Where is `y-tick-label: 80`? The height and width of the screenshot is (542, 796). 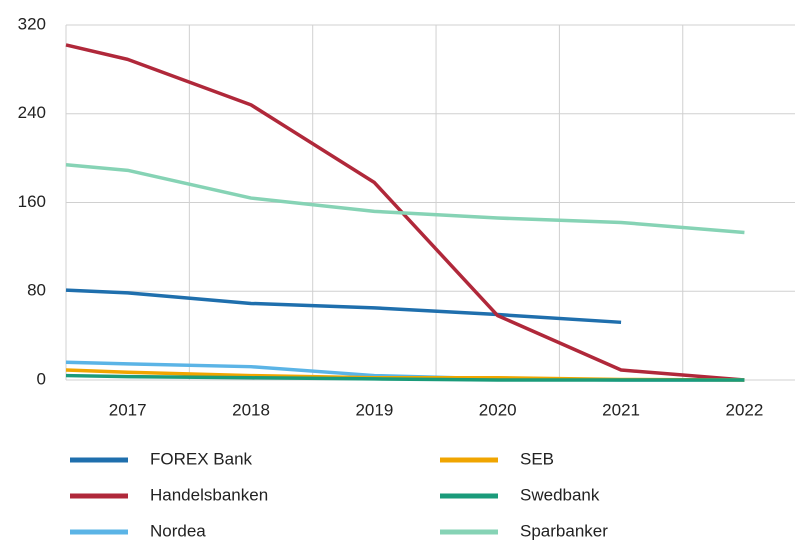 y-tick-label: 80 is located at coordinates (36, 290).